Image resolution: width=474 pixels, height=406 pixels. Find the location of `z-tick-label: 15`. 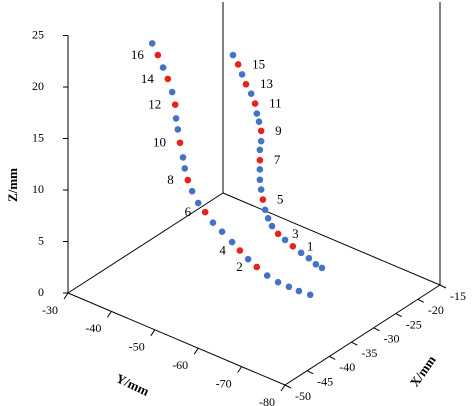

z-tick-label: 15 is located at coordinates (38, 137).